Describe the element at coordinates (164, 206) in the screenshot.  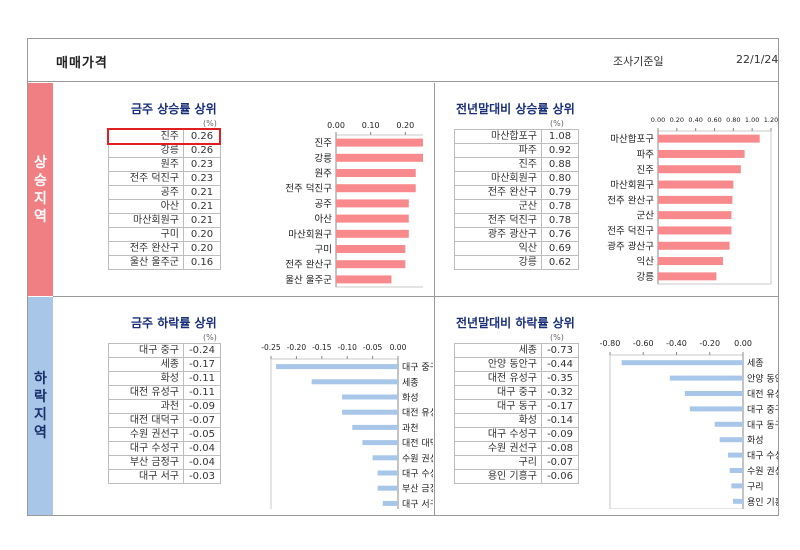
I see `table-row: 아산 0.21` at that location.